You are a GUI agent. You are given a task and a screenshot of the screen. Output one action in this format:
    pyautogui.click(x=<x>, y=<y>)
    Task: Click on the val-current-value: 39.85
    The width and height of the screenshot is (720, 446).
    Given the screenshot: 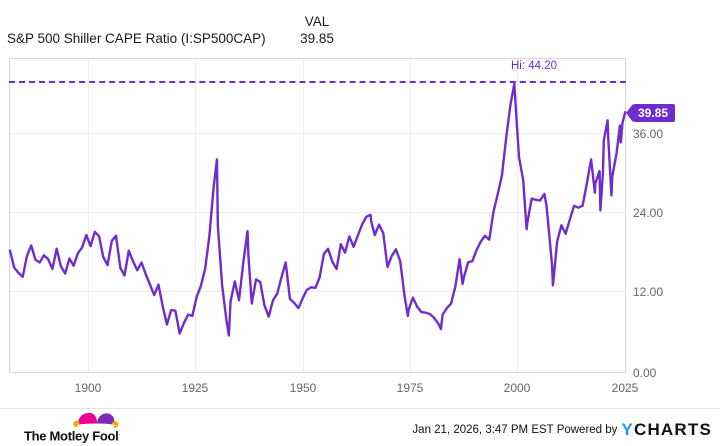 What is the action you would take?
    pyautogui.click(x=317, y=38)
    